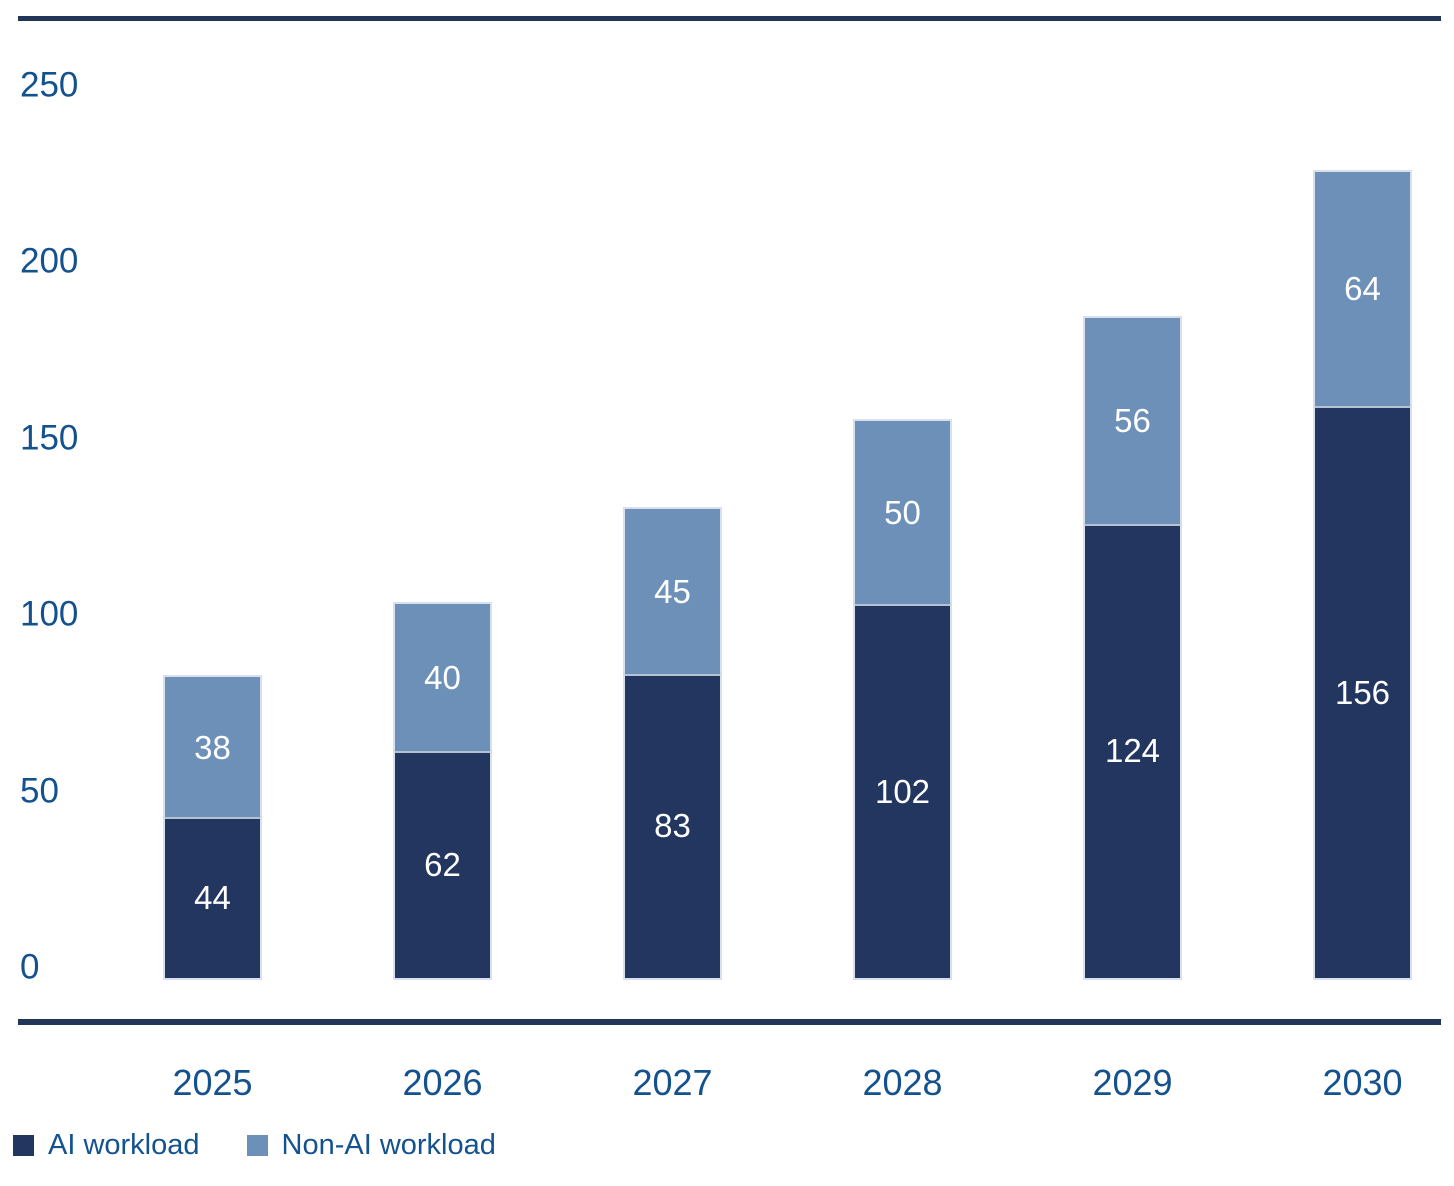  Describe the element at coordinates (1362, 1082) in the screenshot. I see `x-axis-label-2030: 2030` at that location.